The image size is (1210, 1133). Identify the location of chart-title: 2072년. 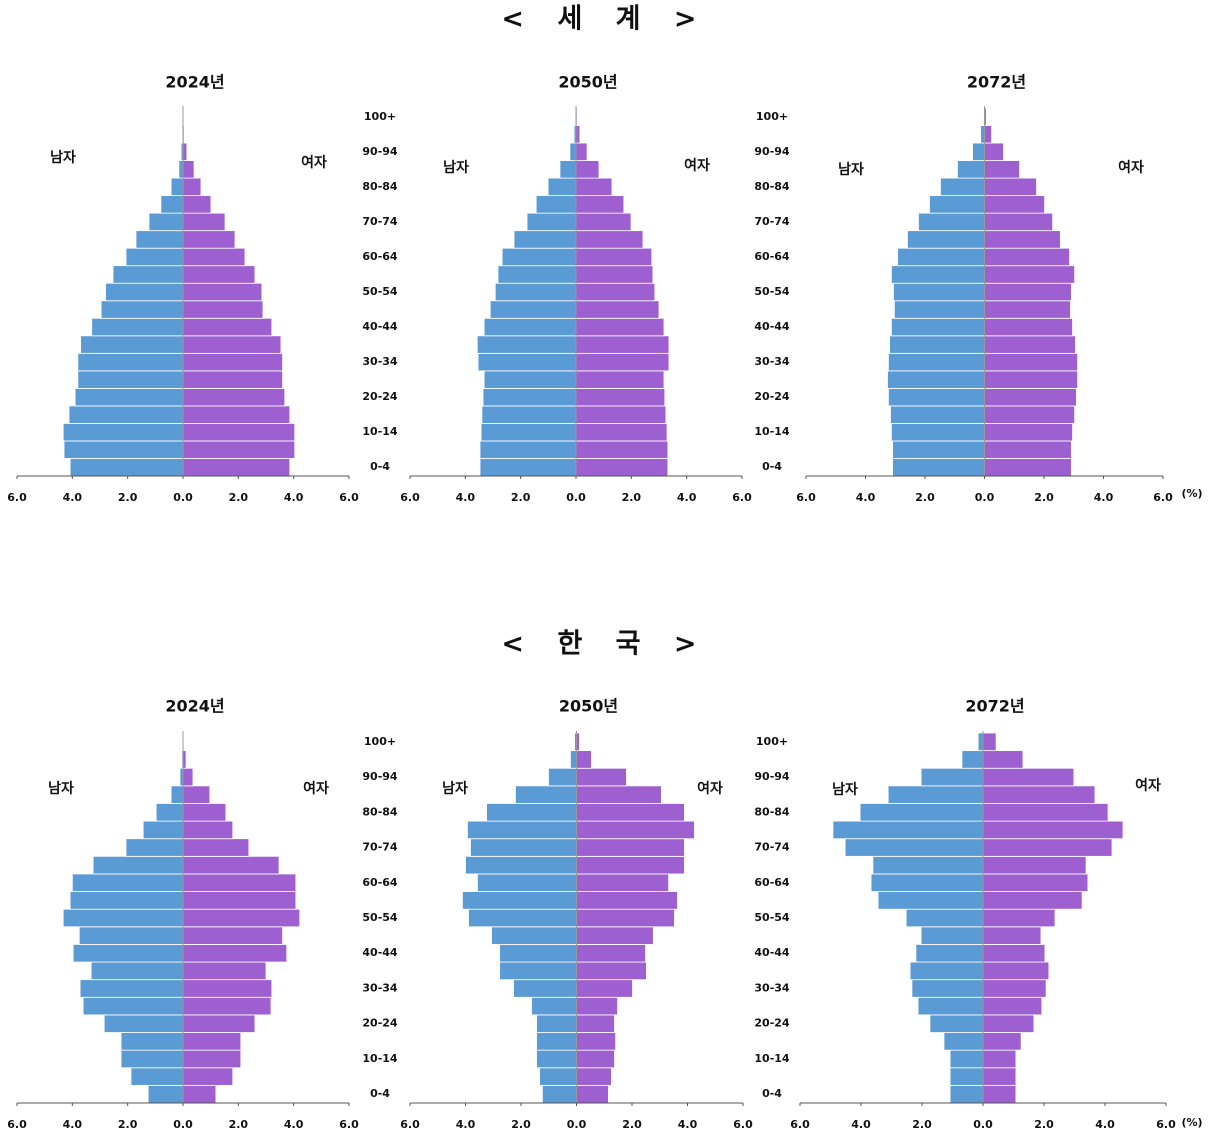
(996, 82).